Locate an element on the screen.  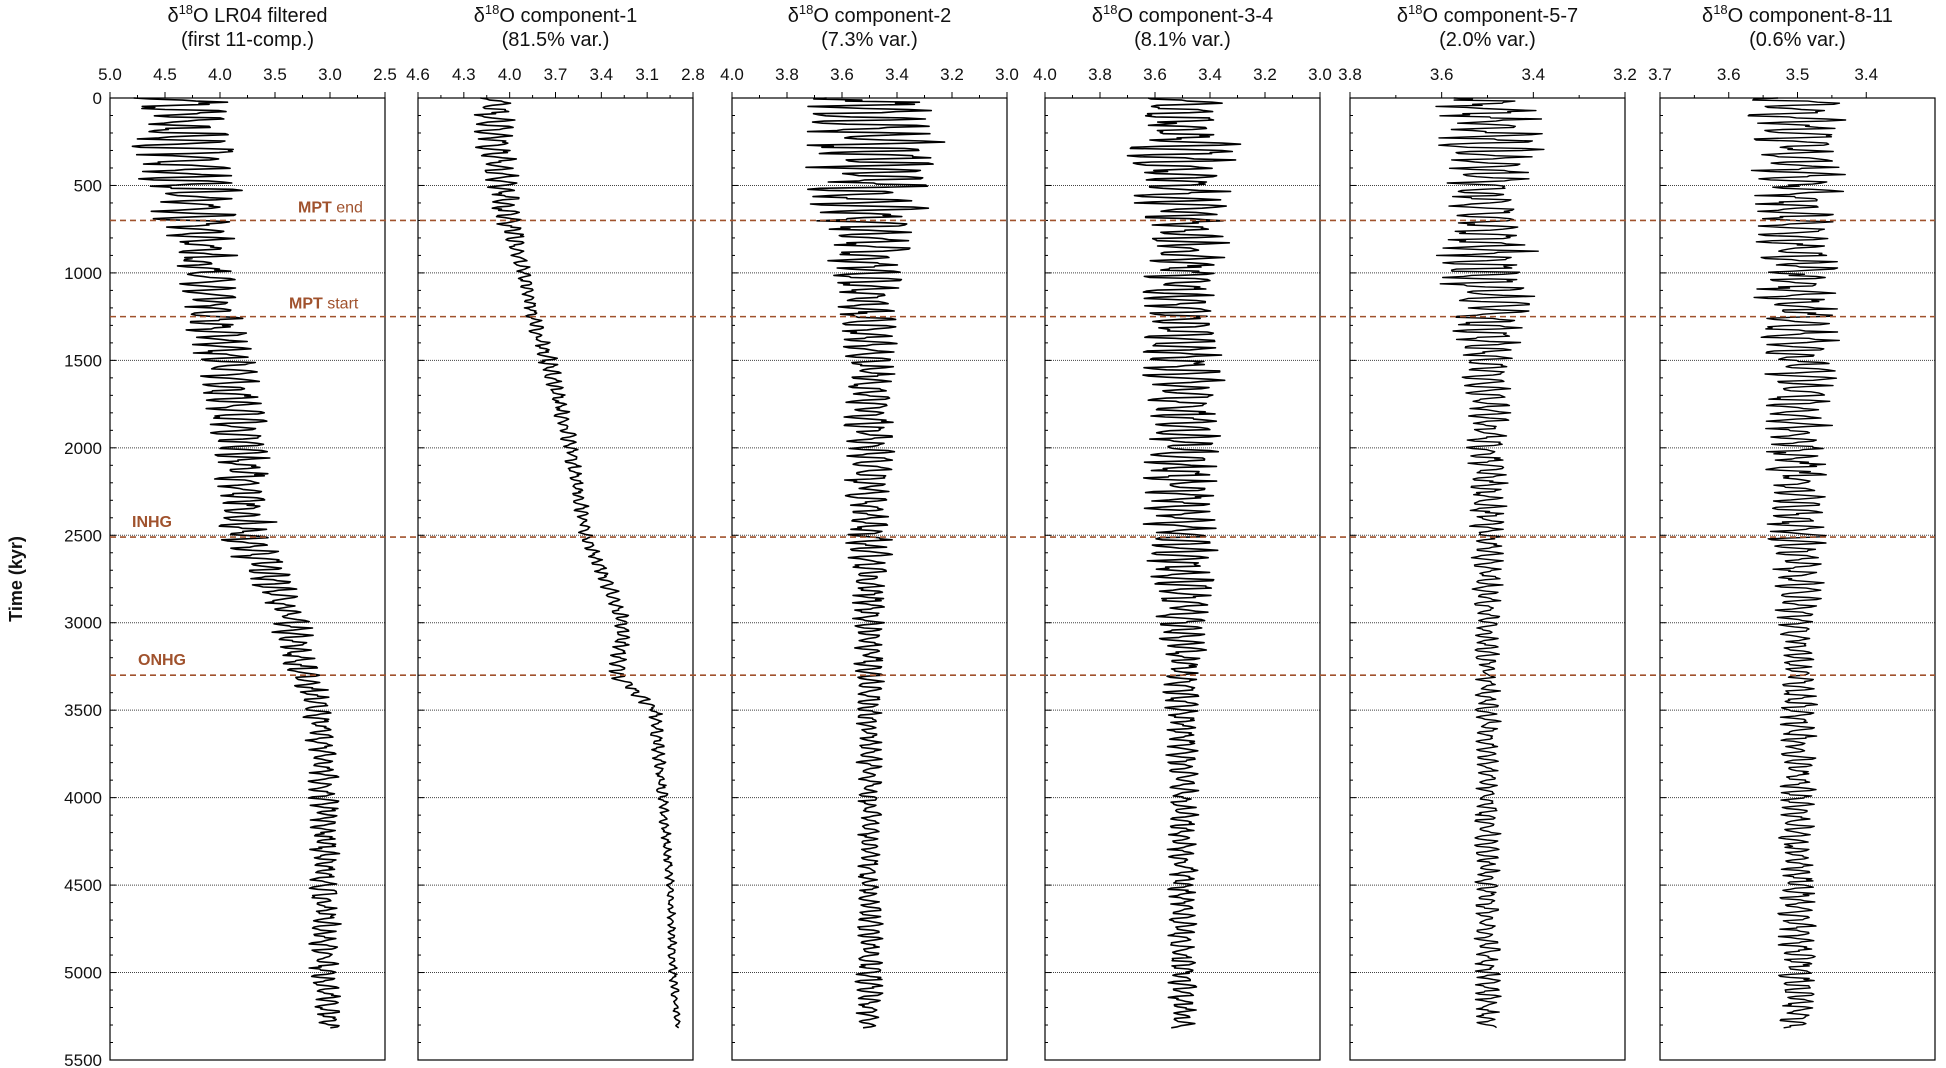
panel-subtitle: (81.5% var.) is located at coordinates (556, 40).